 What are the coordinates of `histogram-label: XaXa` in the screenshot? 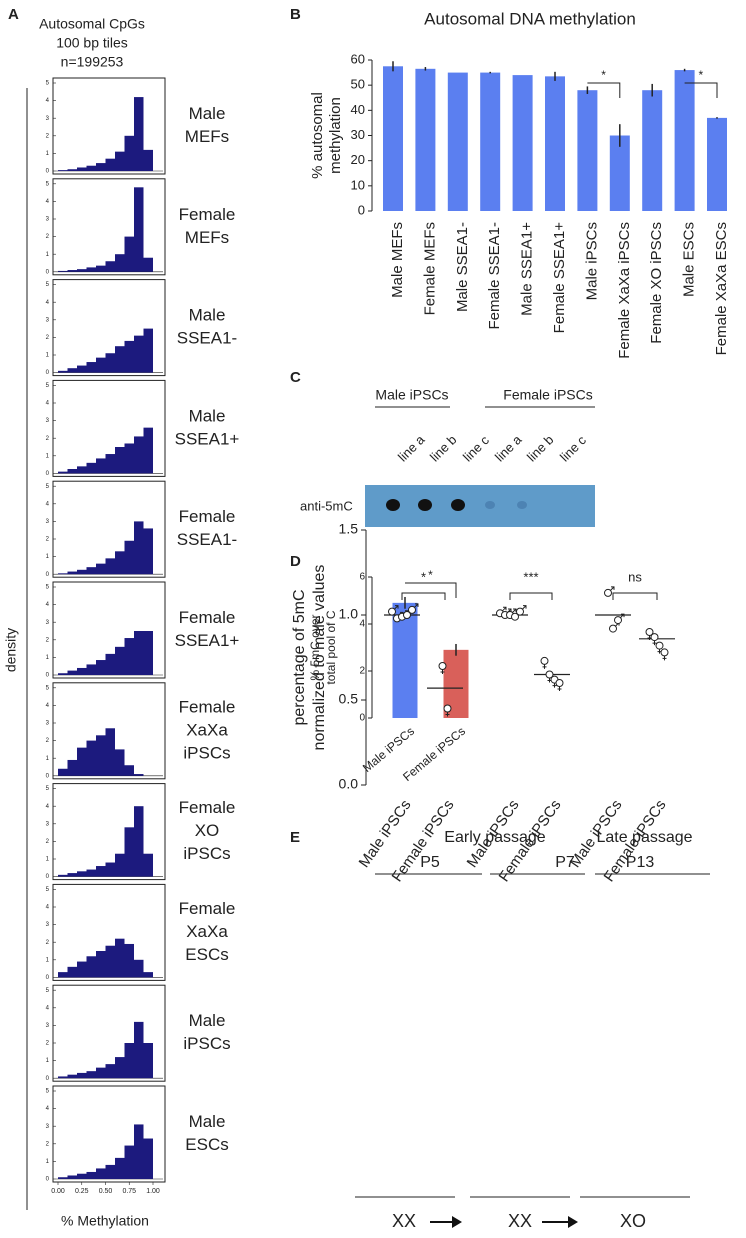 It's located at (207, 931).